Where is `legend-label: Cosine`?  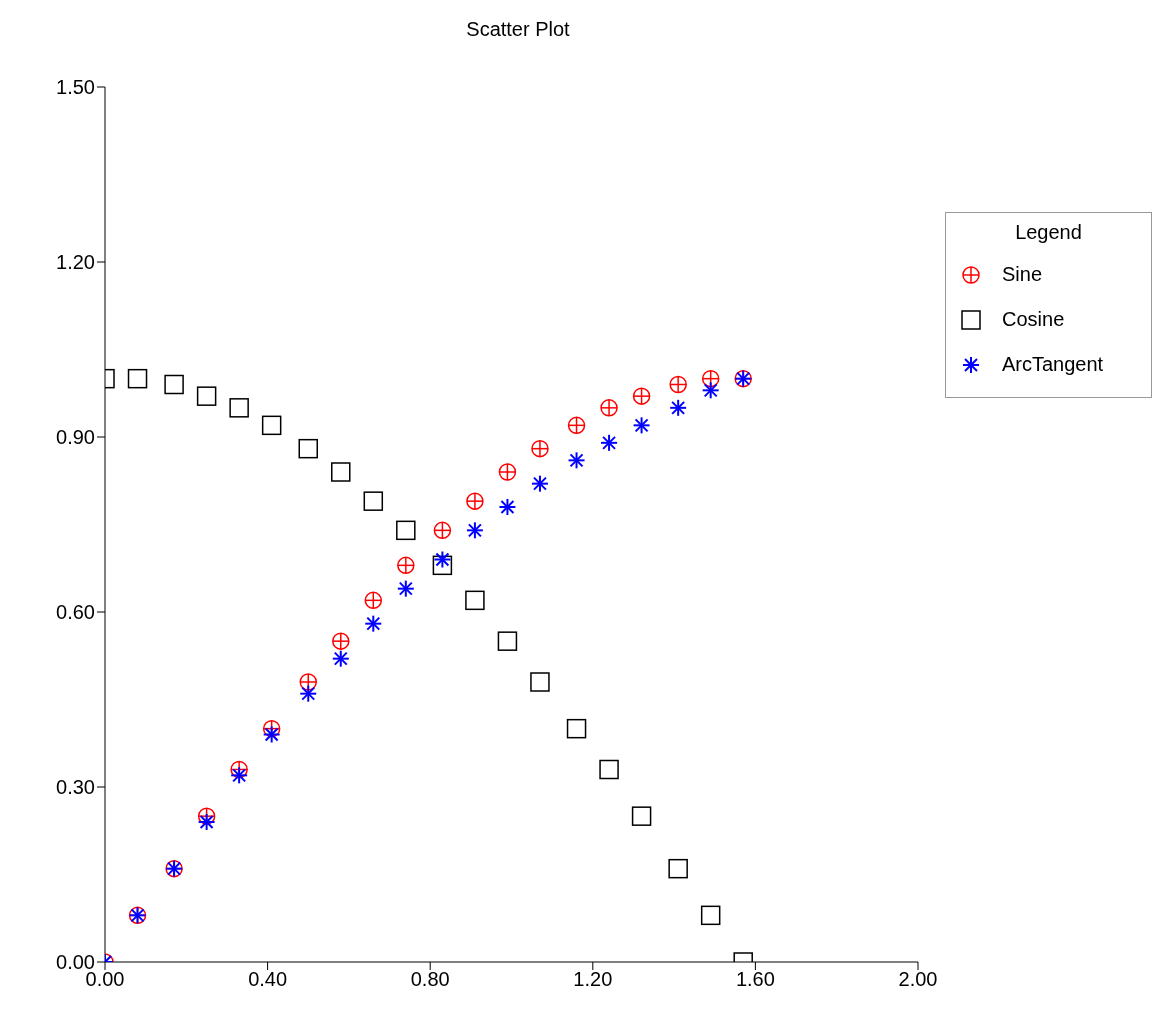 legend-label: Cosine is located at coordinates (1033, 319).